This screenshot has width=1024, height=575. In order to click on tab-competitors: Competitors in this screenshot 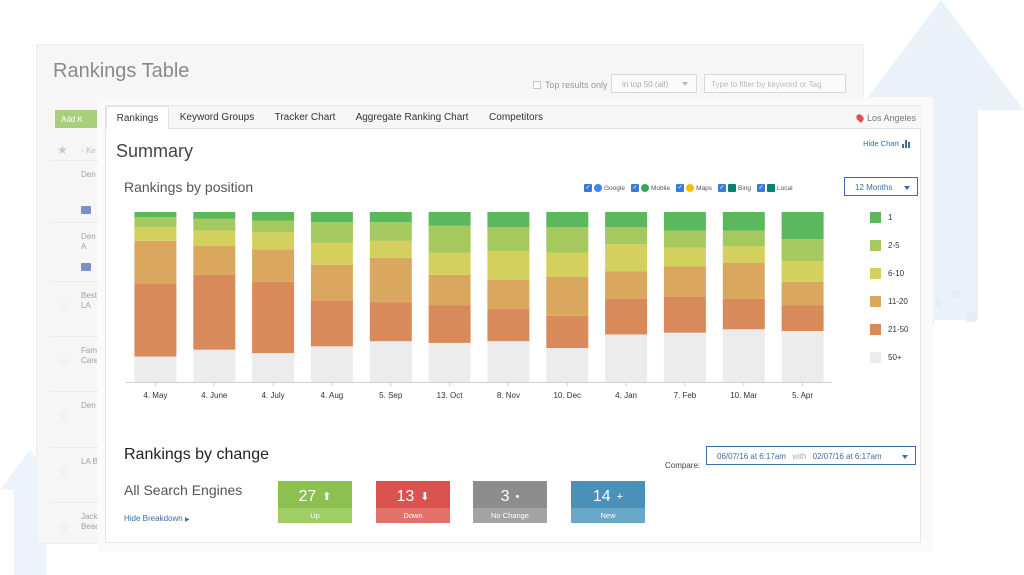, I will do `click(516, 117)`.